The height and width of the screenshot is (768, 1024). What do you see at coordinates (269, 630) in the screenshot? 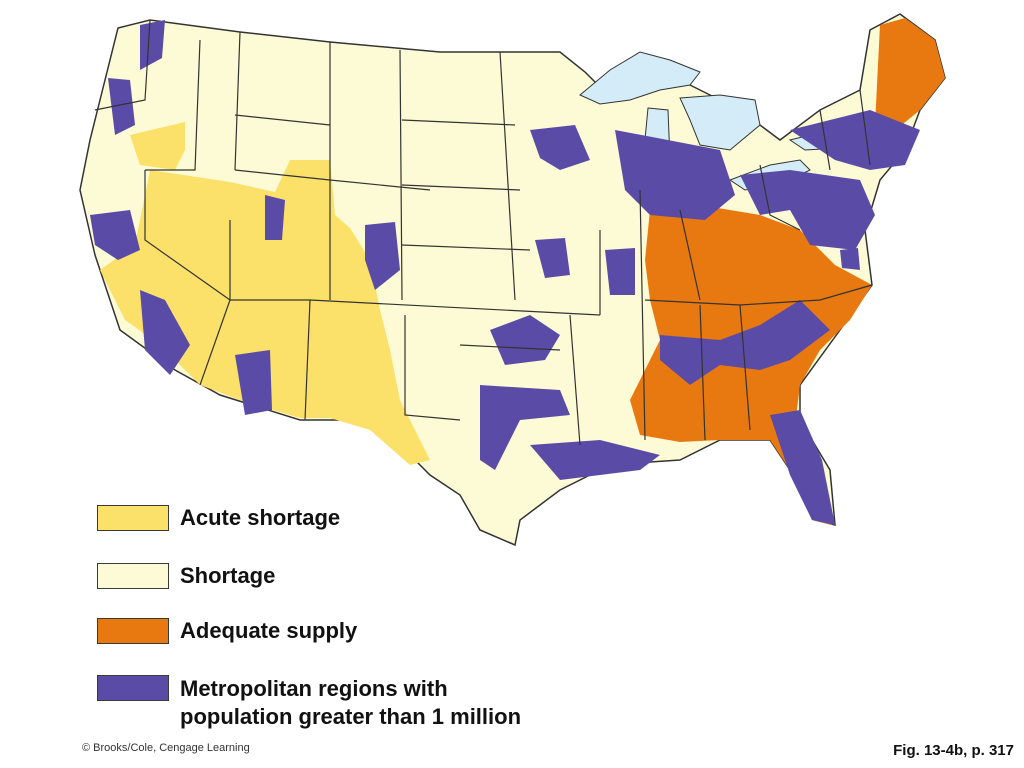
I see `legend-label: Adequate supply` at bounding box center [269, 630].